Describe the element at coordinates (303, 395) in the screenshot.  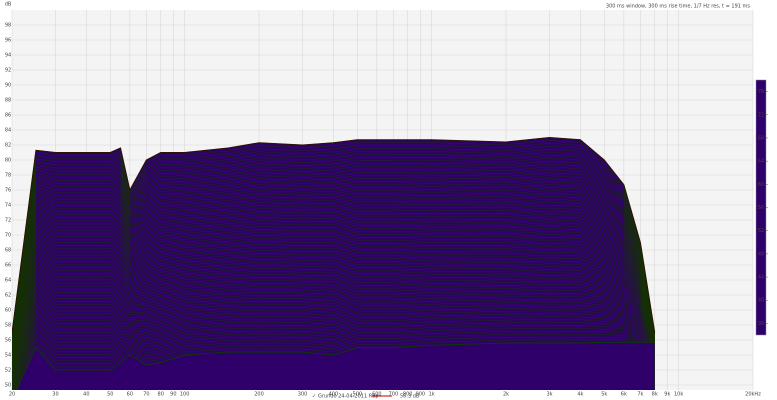
I see `x-tick-label: 300` at that location.